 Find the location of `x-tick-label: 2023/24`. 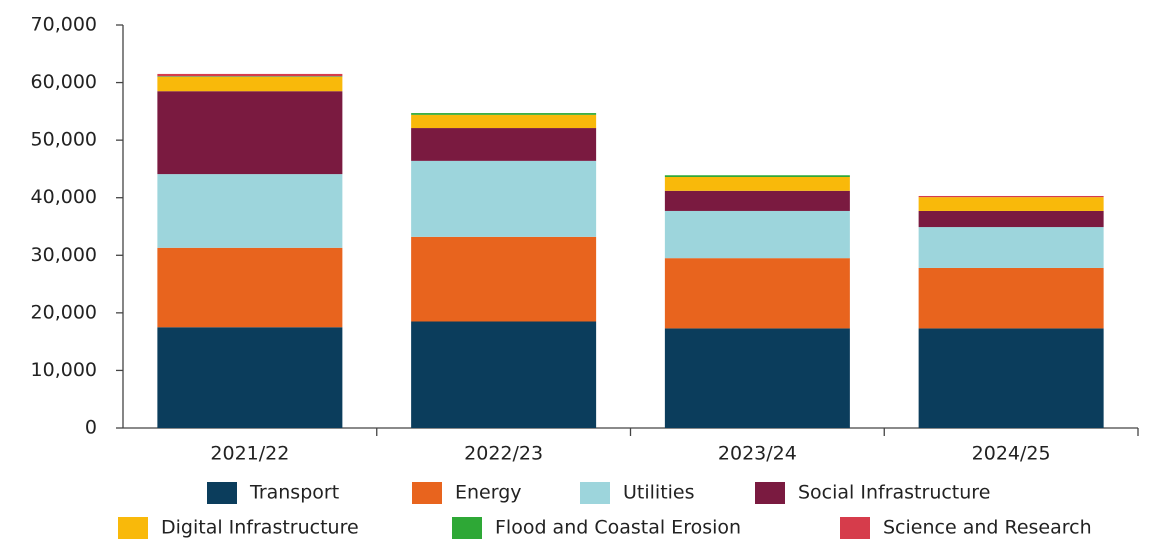

x-tick-label: 2023/24 is located at coordinates (757, 454).